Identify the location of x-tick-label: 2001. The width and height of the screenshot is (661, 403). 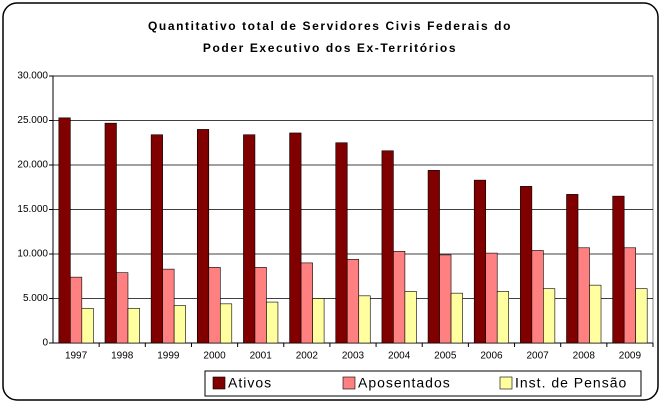
(261, 356).